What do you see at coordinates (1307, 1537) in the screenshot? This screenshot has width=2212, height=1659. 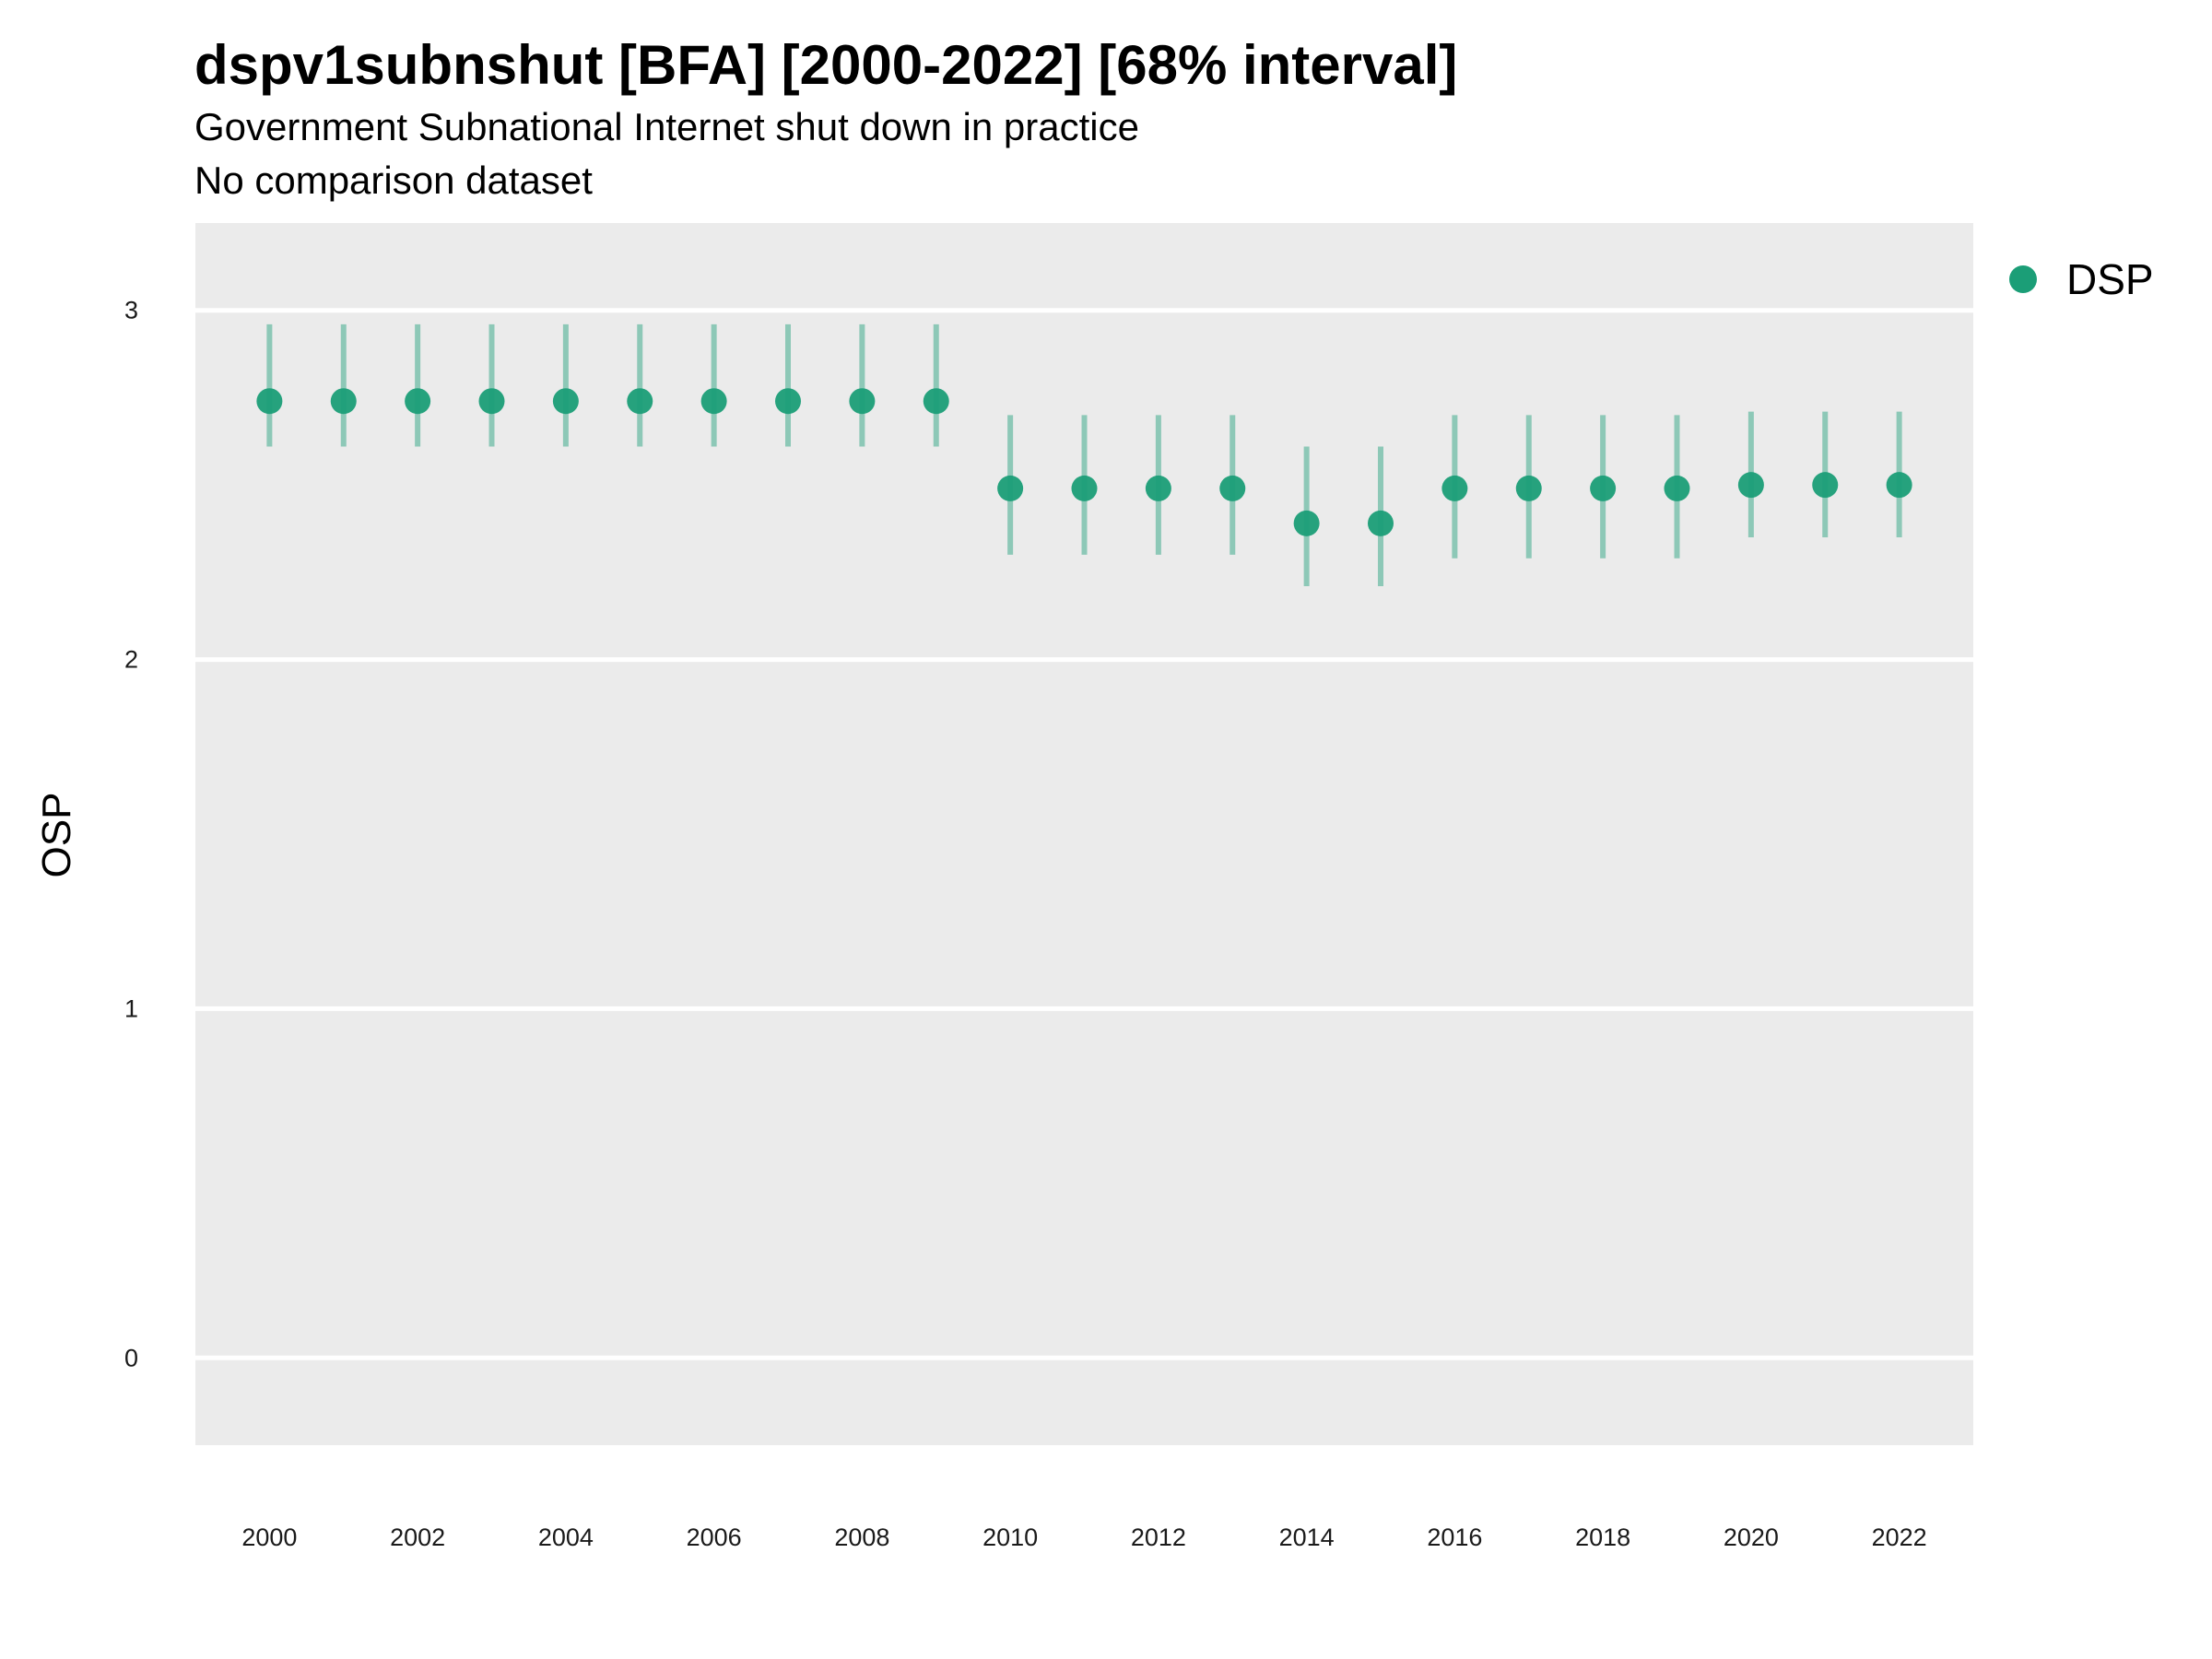 I see `x-tick-label: 2014` at bounding box center [1307, 1537].